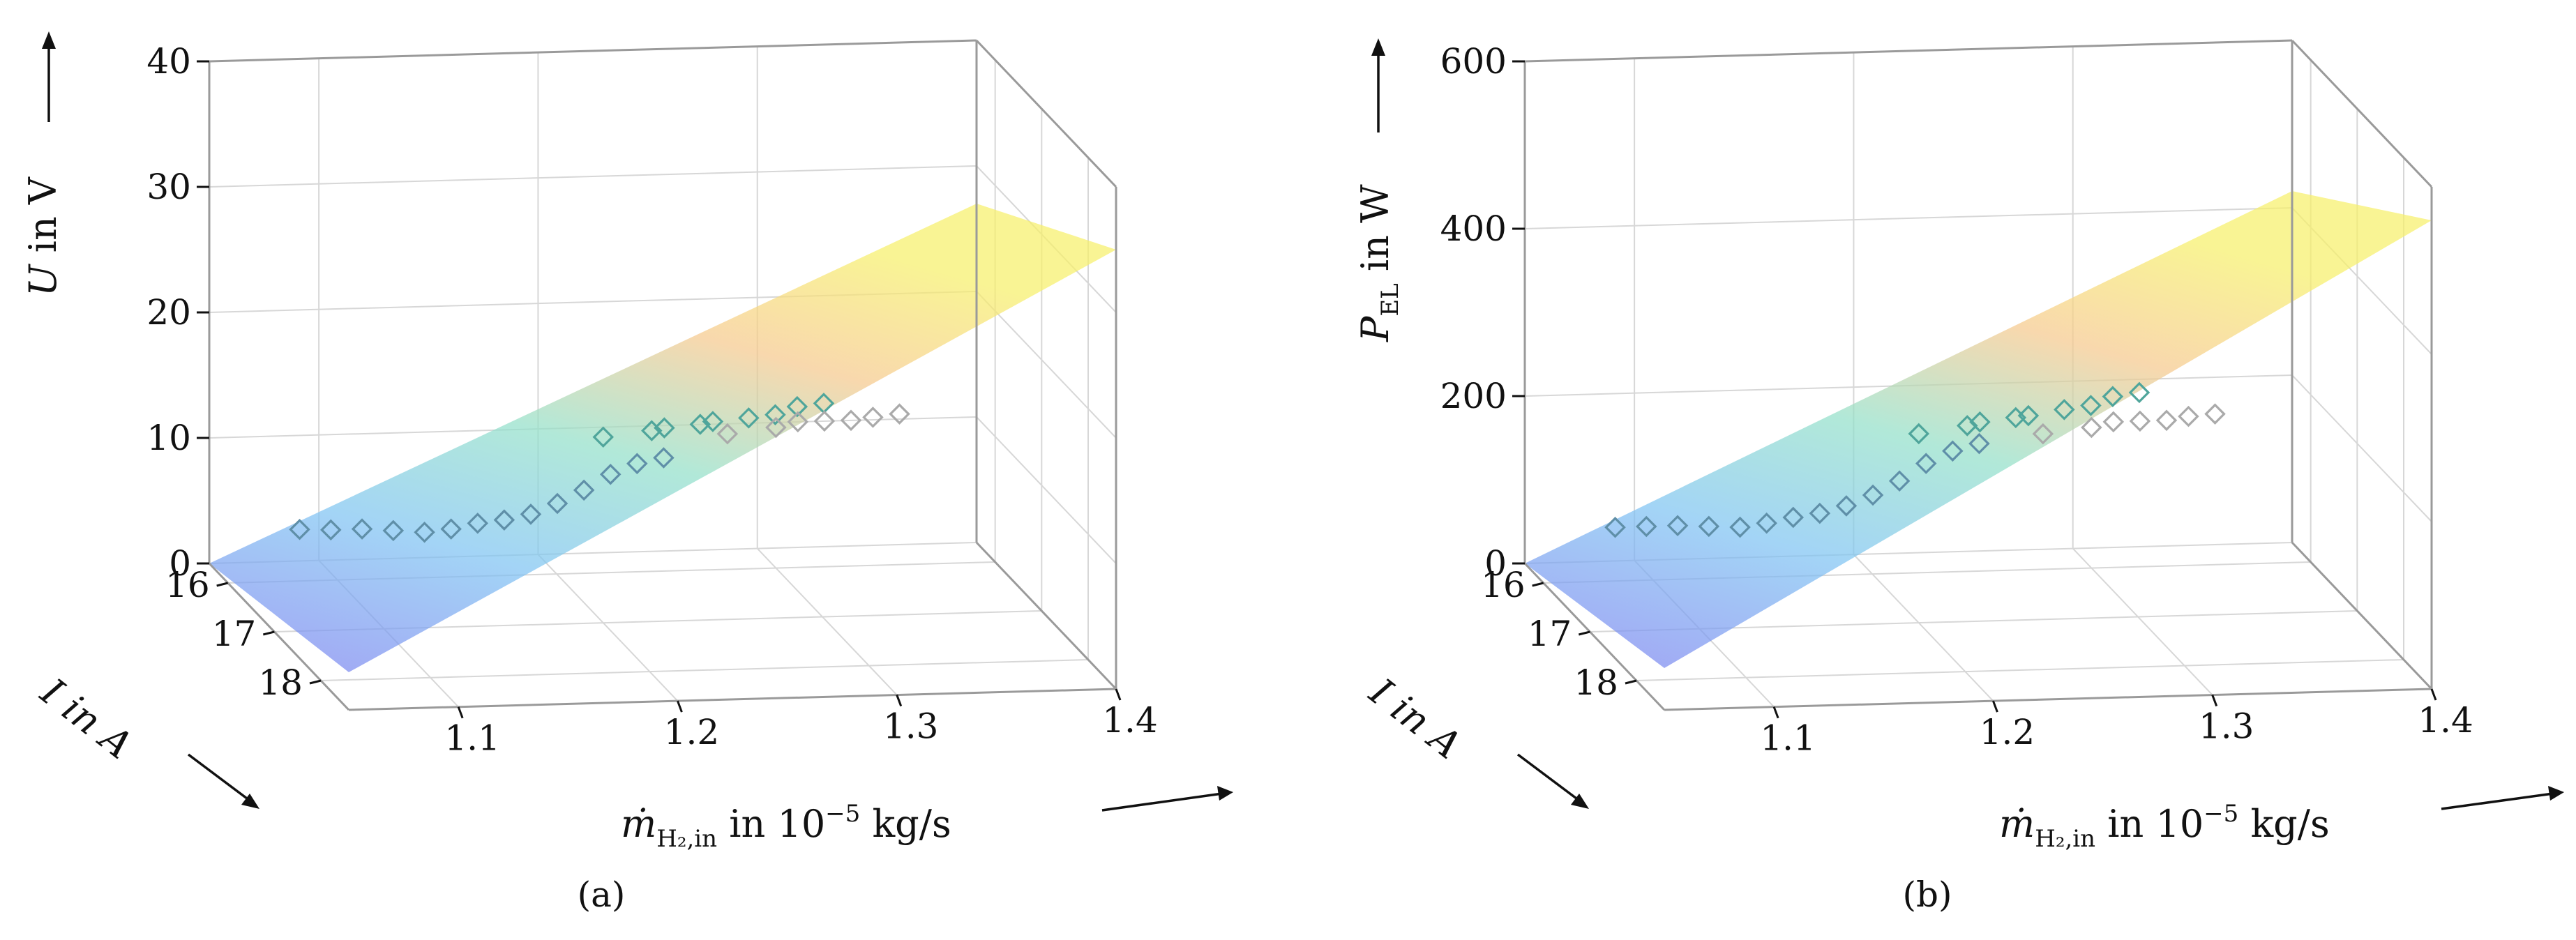 The height and width of the screenshot is (940, 2576). I want to click on z-tick-label: 0, so click(180, 563).